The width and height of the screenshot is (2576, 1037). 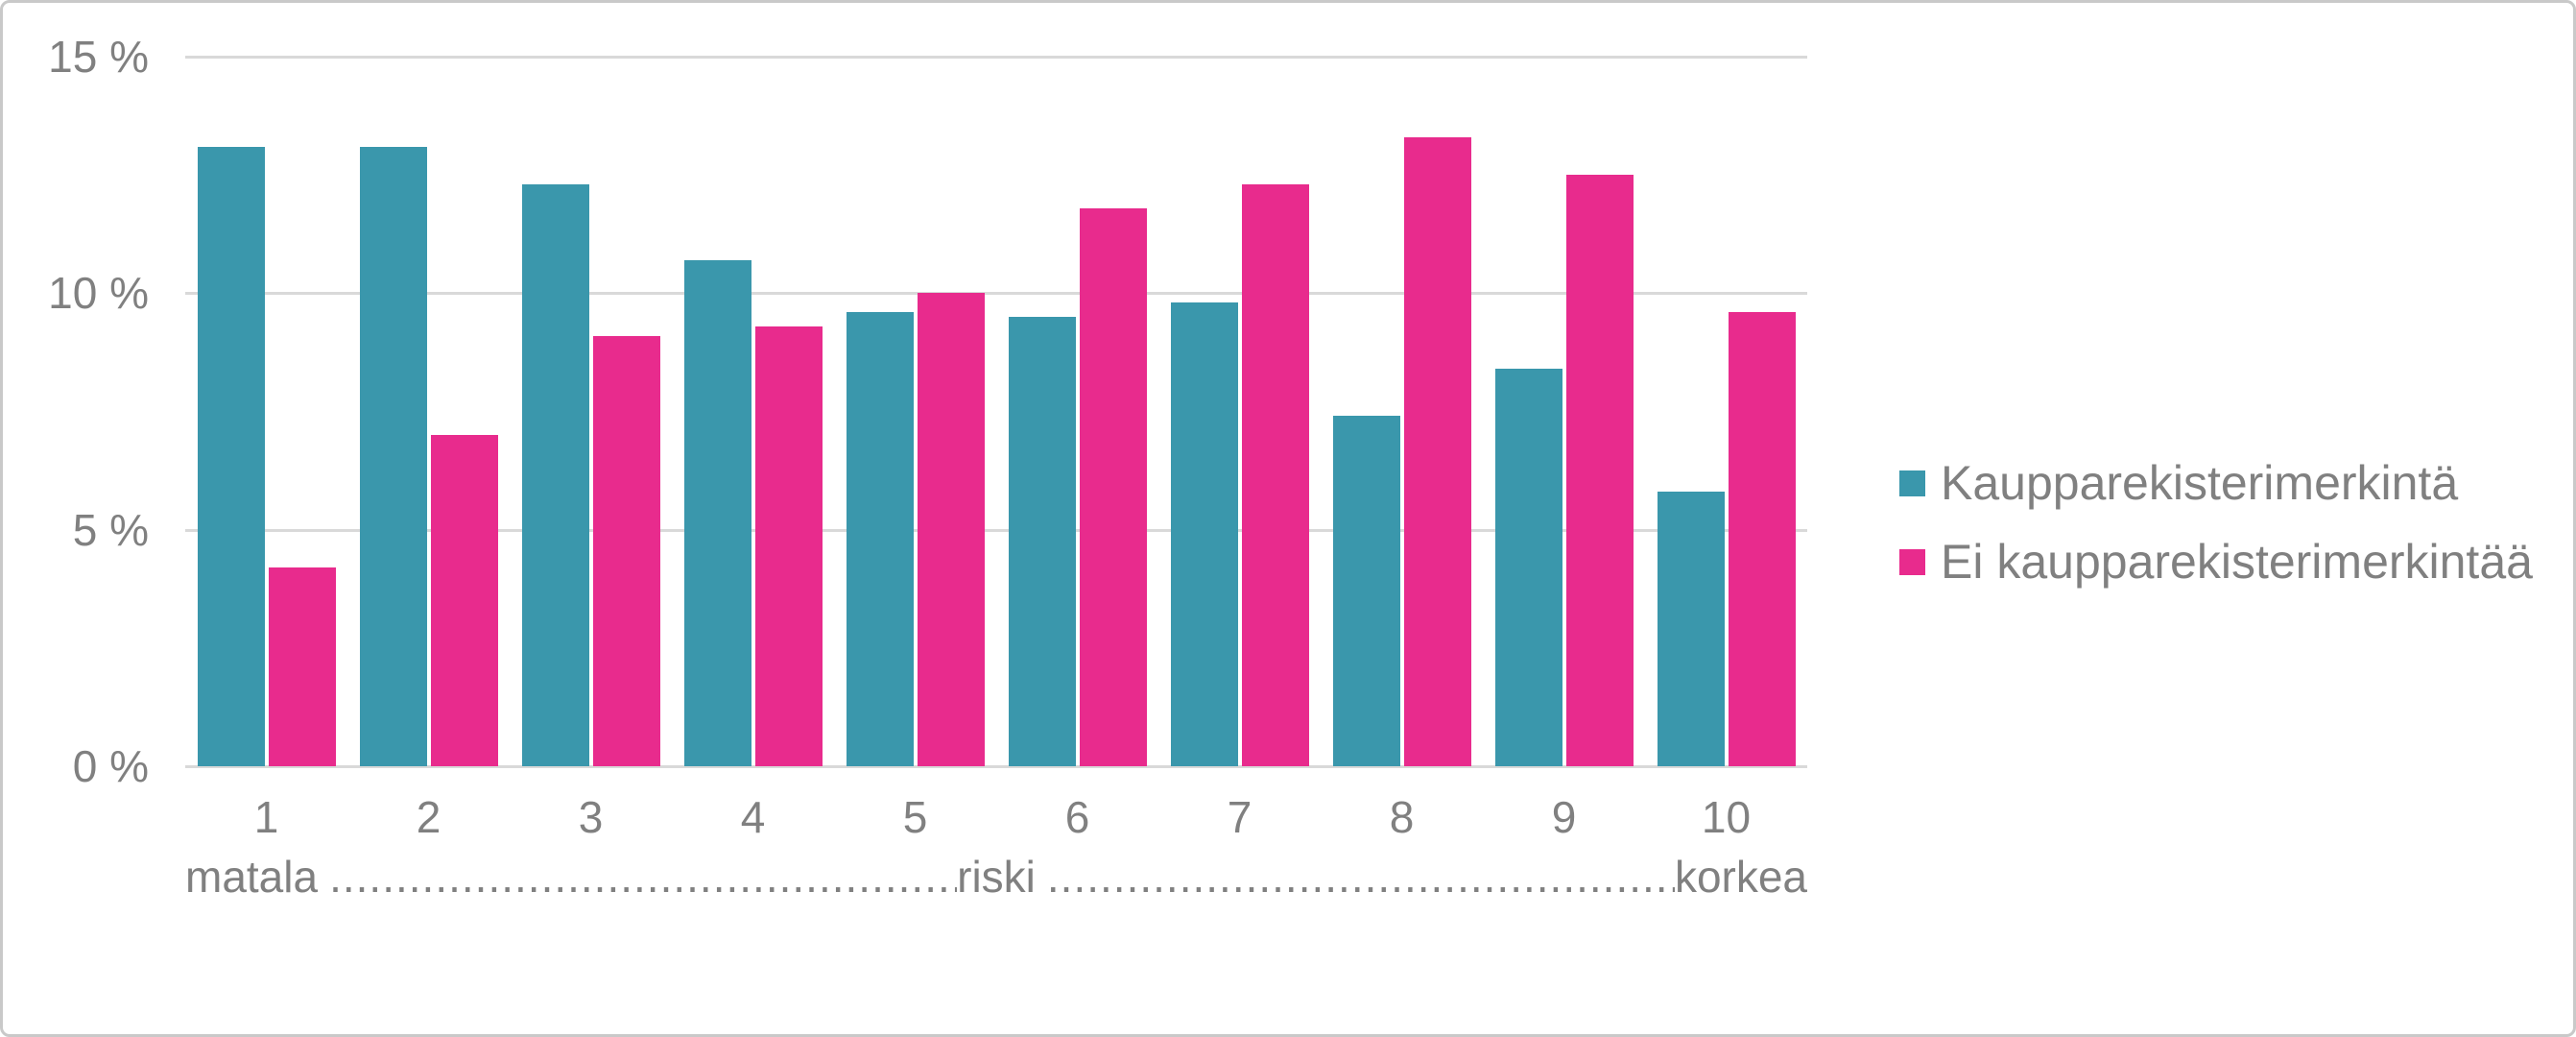 I want to click on bar-series0-cat7, so click(x=1204, y=534).